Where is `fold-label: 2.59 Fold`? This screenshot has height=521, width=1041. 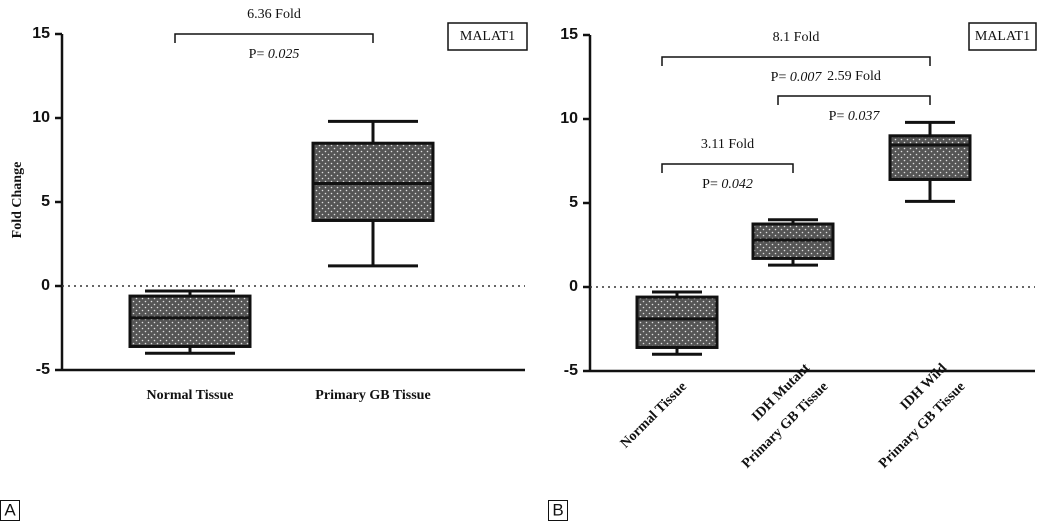 fold-label: 2.59 Fold is located at coordinates (854, 76).